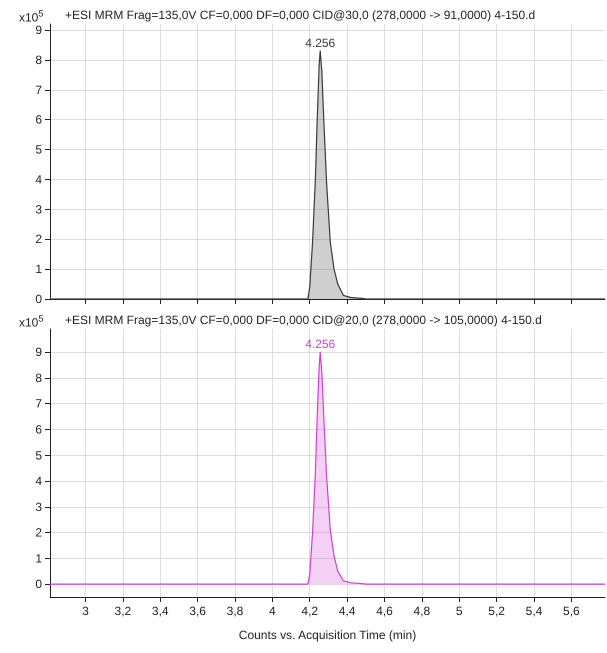 Image resolution: width=607 pixels, height=653 pixels. I want to click on chart-title: +ESI MRM Frag=135,0V CF=0,000 DF=0,000 CID@30,0 (278,0000 -> 91,0000) 4-150.d, so click(300, 15).